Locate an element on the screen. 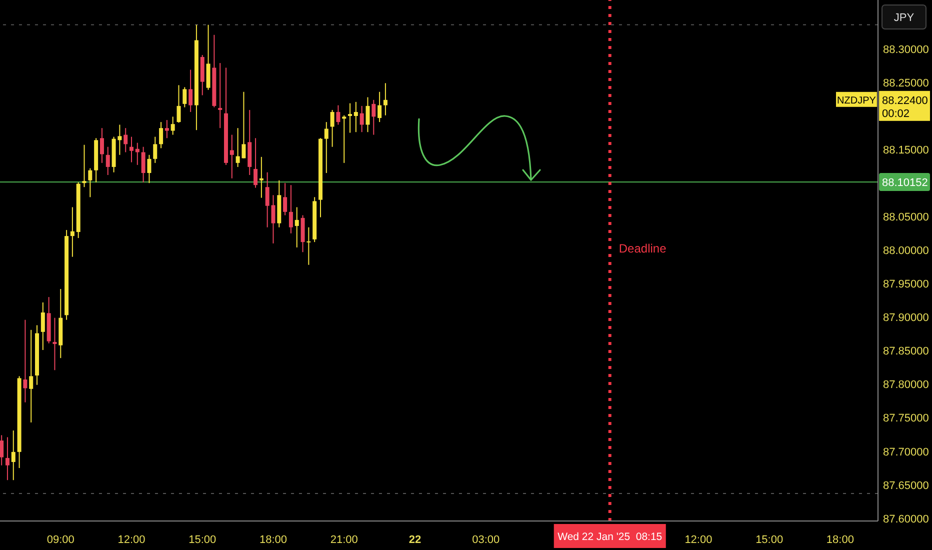  ref-line-label: 88.10152 is located at coordinates (905, 183).